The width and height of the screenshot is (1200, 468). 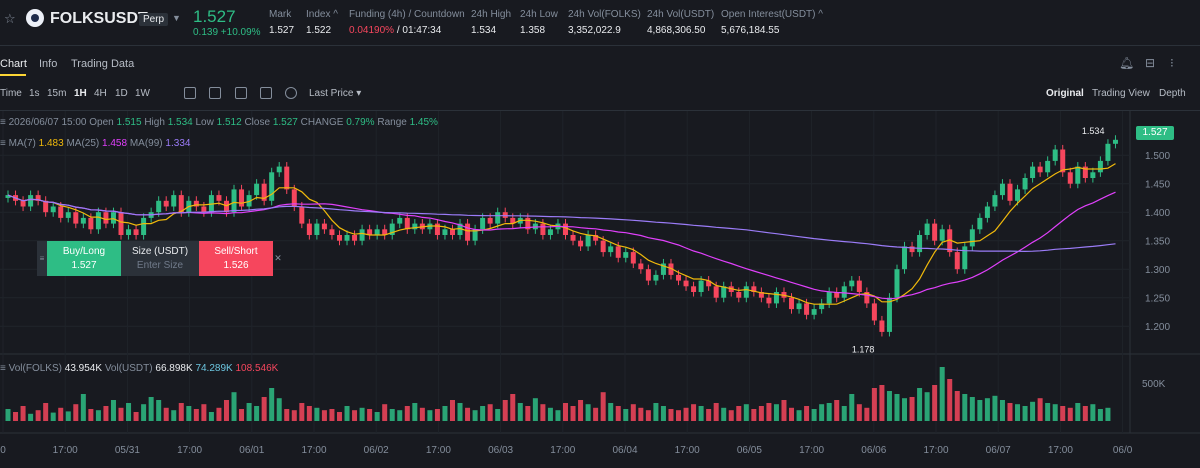 I want to click on indicator-icon, so click(x=215, y=93).